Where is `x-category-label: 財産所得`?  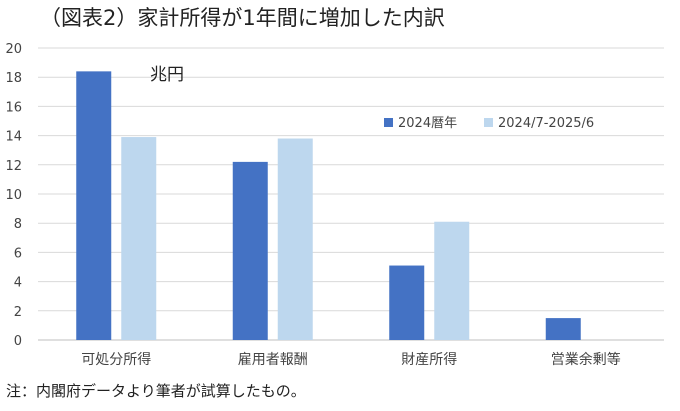
x-category-label: 財産所得 is located at coordinates (429, 359).